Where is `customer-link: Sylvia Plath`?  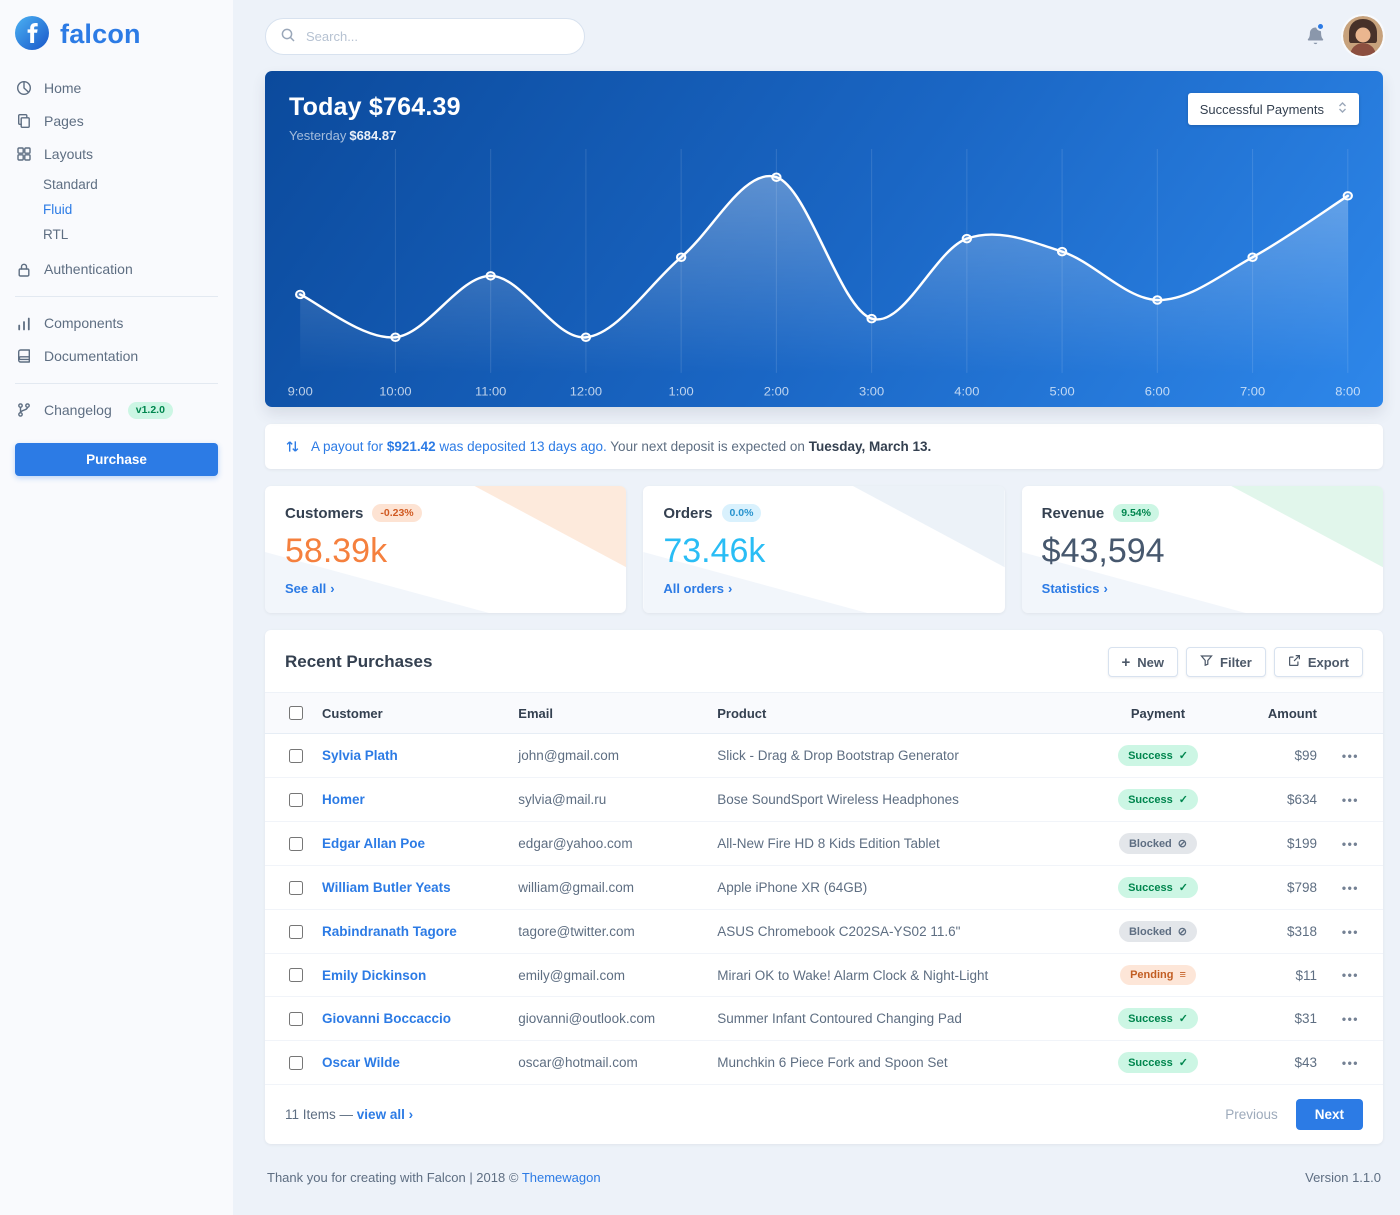 customer-link: Sylvia Plath is located at coordinates (360, 755).